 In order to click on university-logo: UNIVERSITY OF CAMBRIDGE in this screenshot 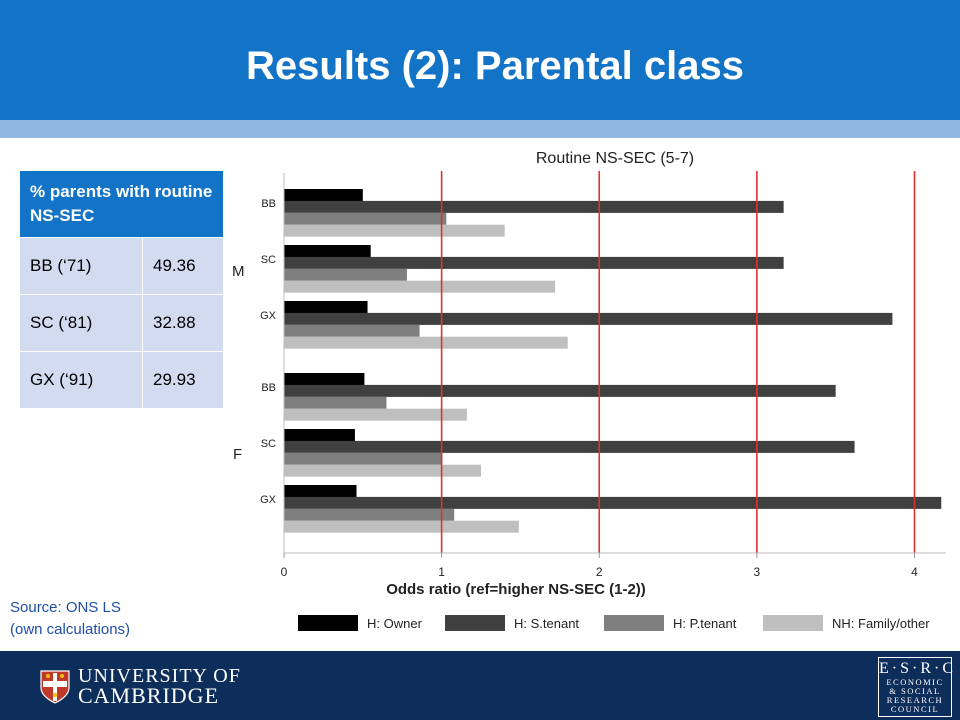, I will do `click(159, 686)`.